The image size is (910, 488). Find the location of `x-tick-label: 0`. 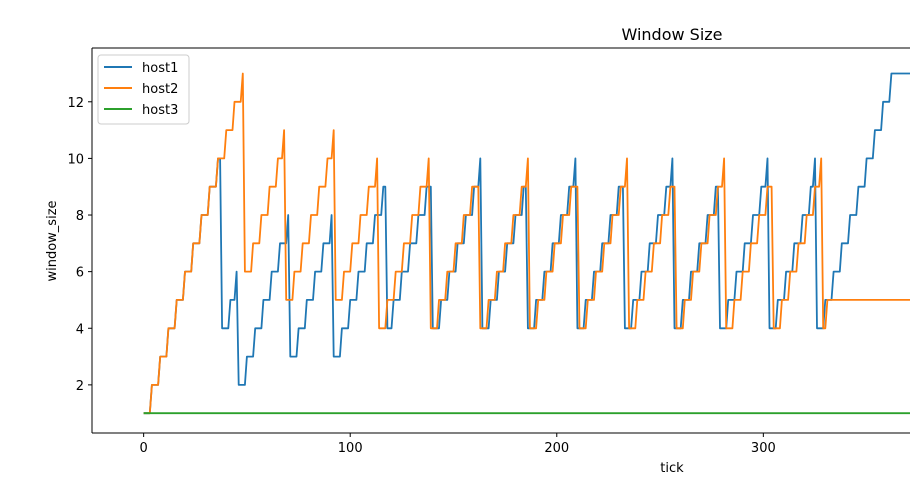

x-tick-label: 0 is located at coordinates (144, 448).